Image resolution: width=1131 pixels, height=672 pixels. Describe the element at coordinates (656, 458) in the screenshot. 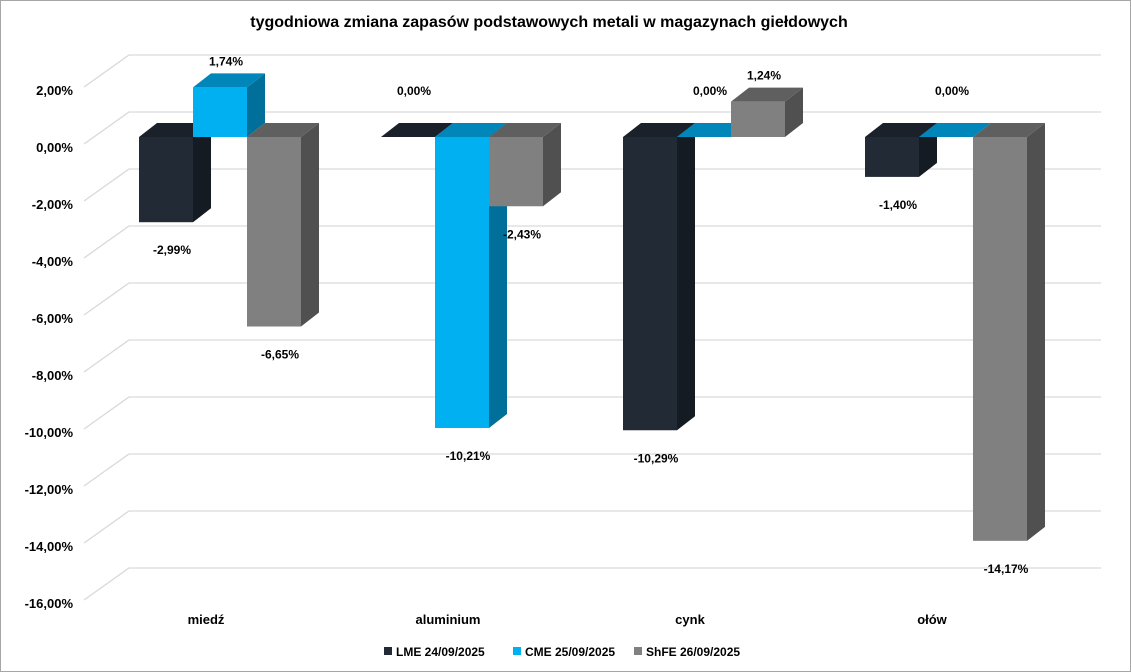

I see `data-label: -10,29%` at that location.